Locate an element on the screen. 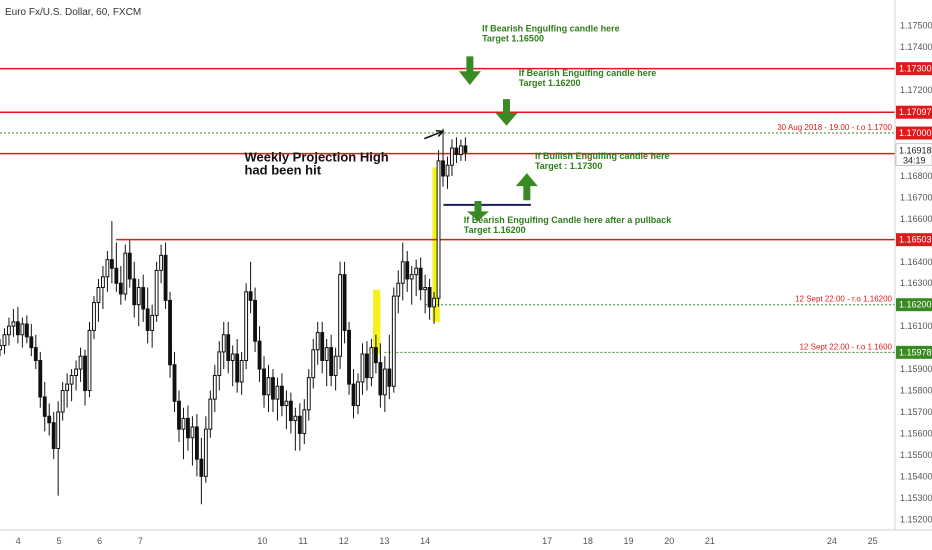 This screenshot has height=550, width=932. x-tick-label: 10 is located at coordinates (262, 541).